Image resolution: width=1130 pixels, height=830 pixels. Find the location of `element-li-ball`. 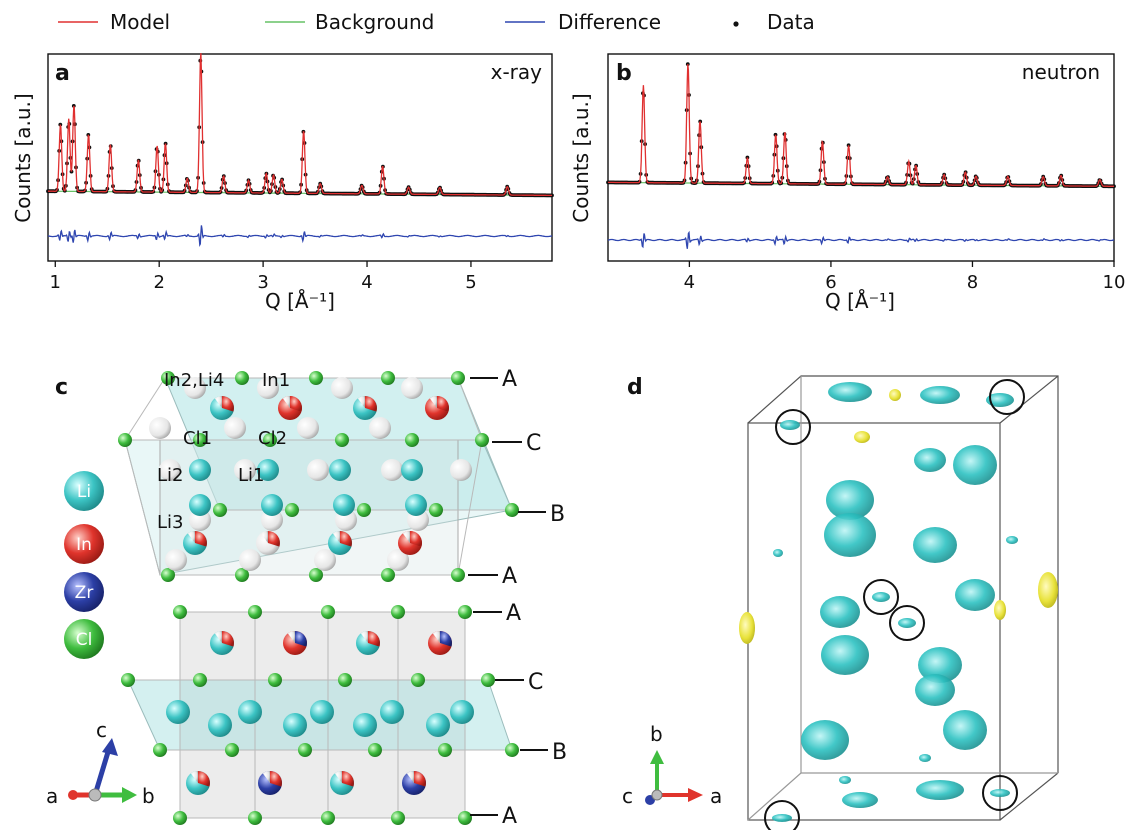

element-li-ball is located at coordinates (84, 491).